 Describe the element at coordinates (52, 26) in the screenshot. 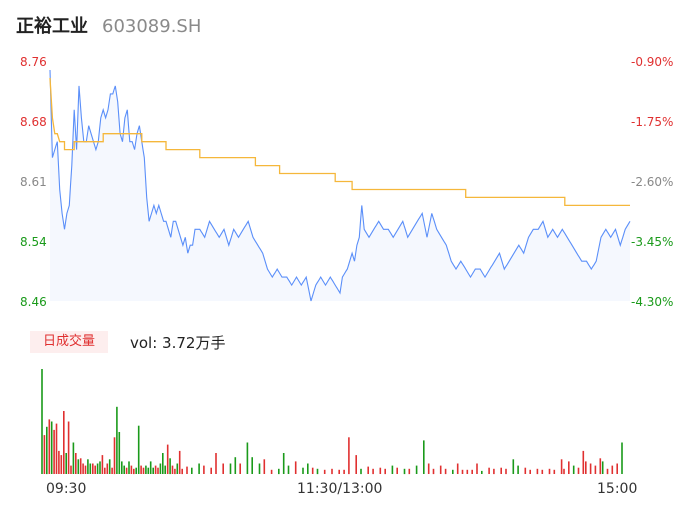

I see `stock-name: 正裕工业` at that location.